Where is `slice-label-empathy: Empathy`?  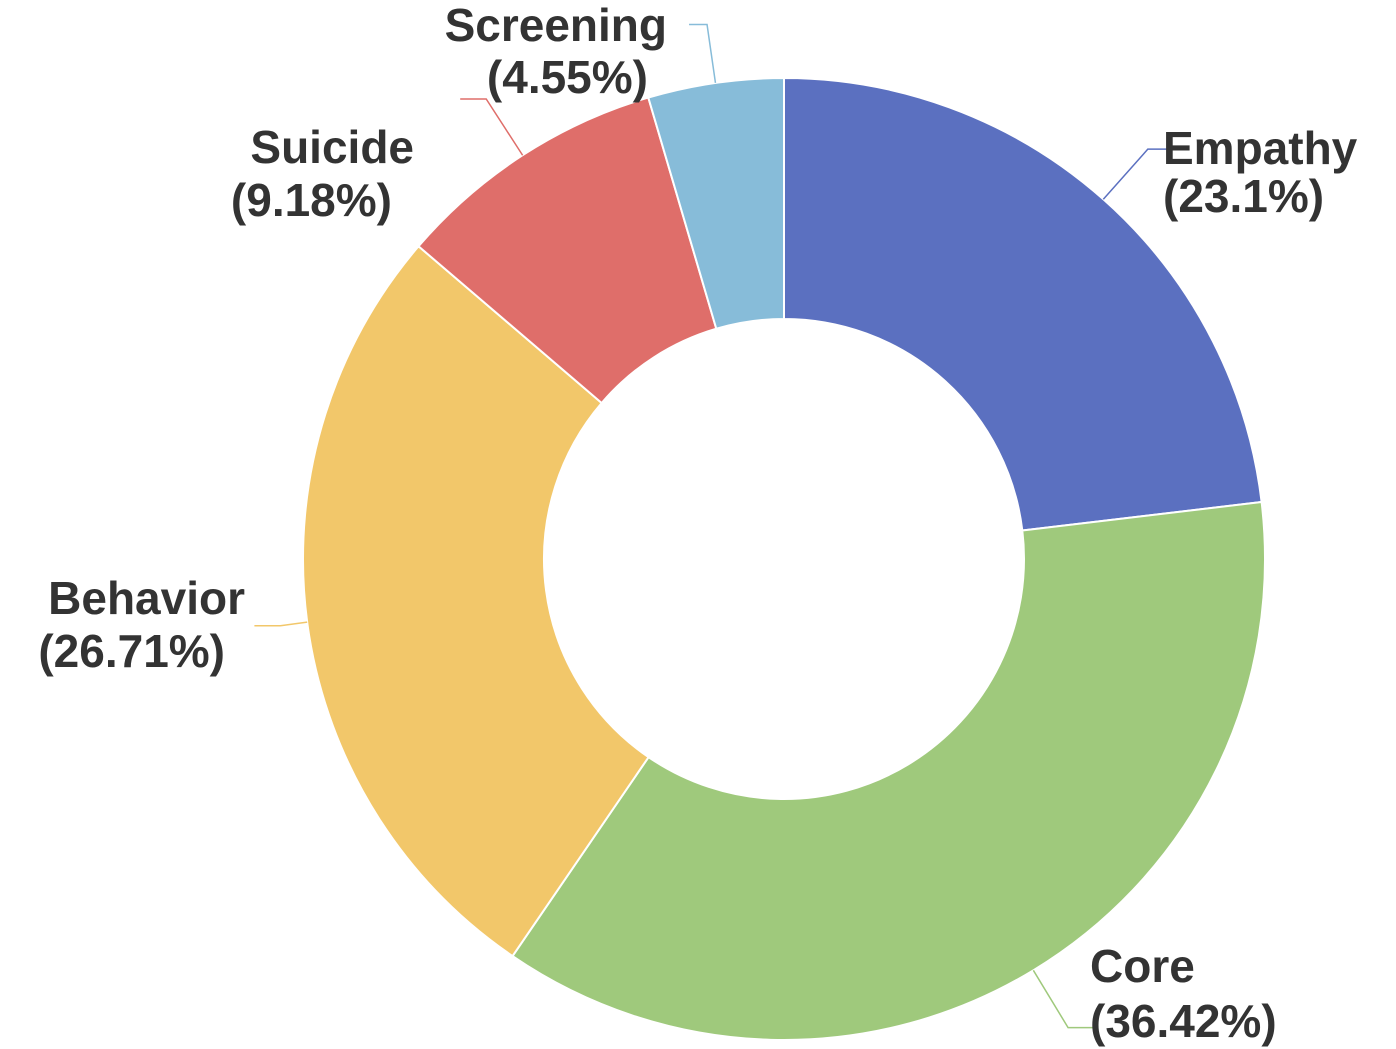 slice-label-empathy: Empathy is located at coordinates (1260, 148).